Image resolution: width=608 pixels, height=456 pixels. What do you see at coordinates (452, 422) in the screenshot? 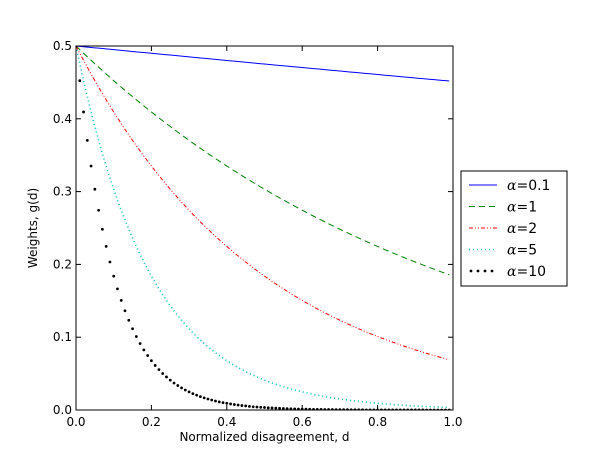
I see `x-tick-label: 1.0` at bounding box center [452, 422].